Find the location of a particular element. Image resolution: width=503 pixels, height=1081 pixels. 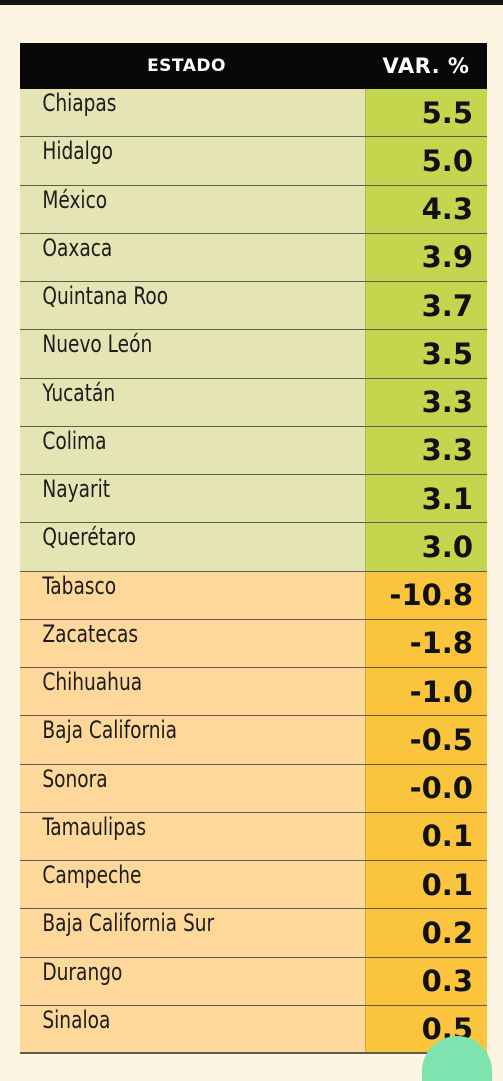

table-row: Baja California Sur 0.2 is located at coordinates (253, 933).